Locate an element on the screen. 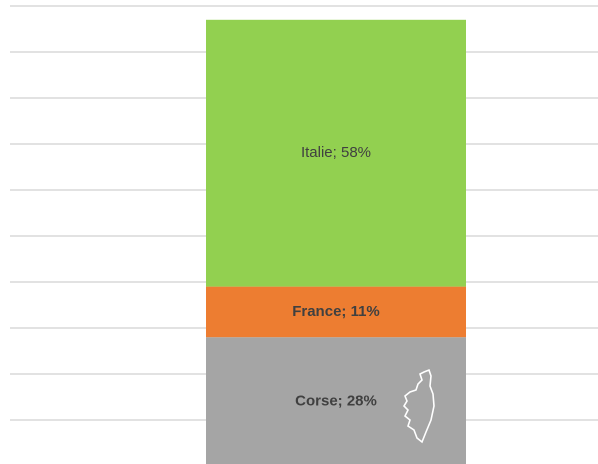  data-label: France; 11% is located at coordinates (336, 311).